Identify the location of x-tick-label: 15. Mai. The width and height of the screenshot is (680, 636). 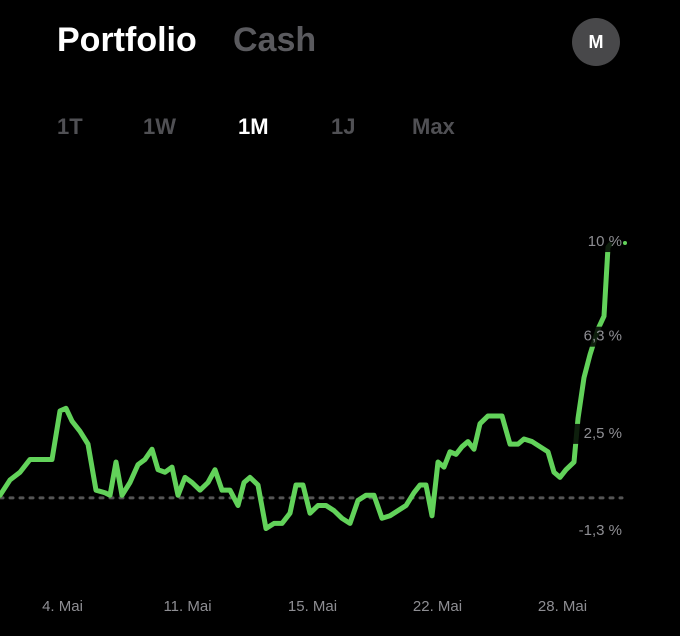
(312, 606).